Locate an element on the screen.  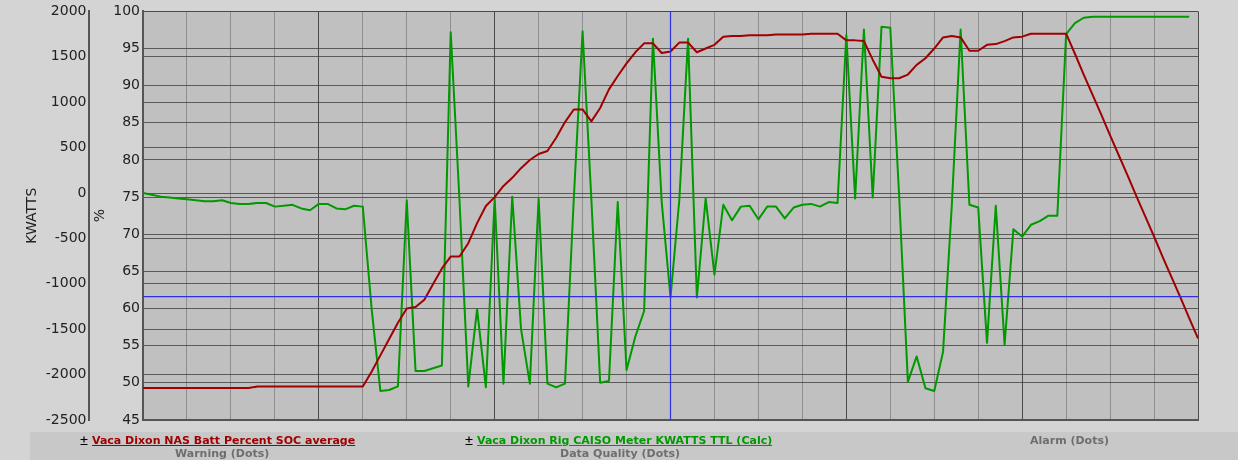
y2-tick-label: -1500 is located at coordinates (66, 327).